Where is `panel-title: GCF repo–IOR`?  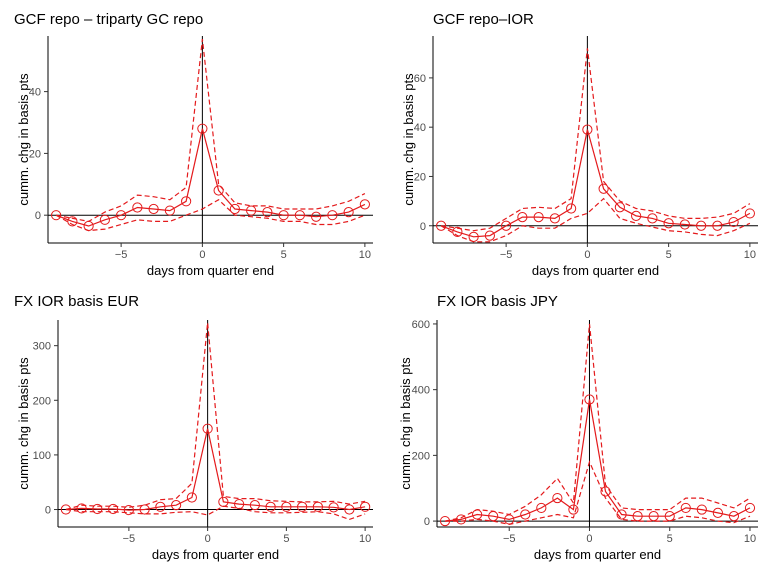 panel-title: GCF repo–IOR is located at coordinates (483, 19).